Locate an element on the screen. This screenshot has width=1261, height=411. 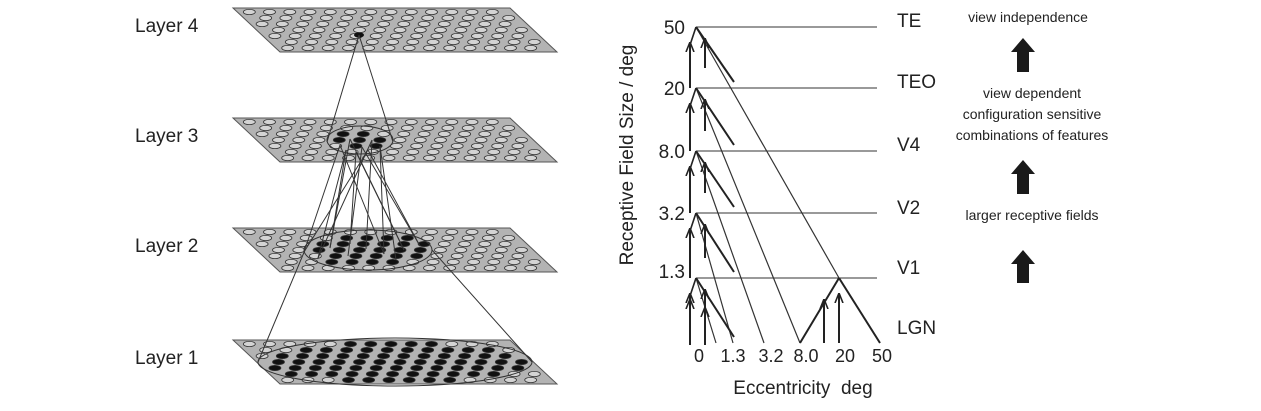
layer-1-label: Layer 1 is located at coordinates (166, 358).